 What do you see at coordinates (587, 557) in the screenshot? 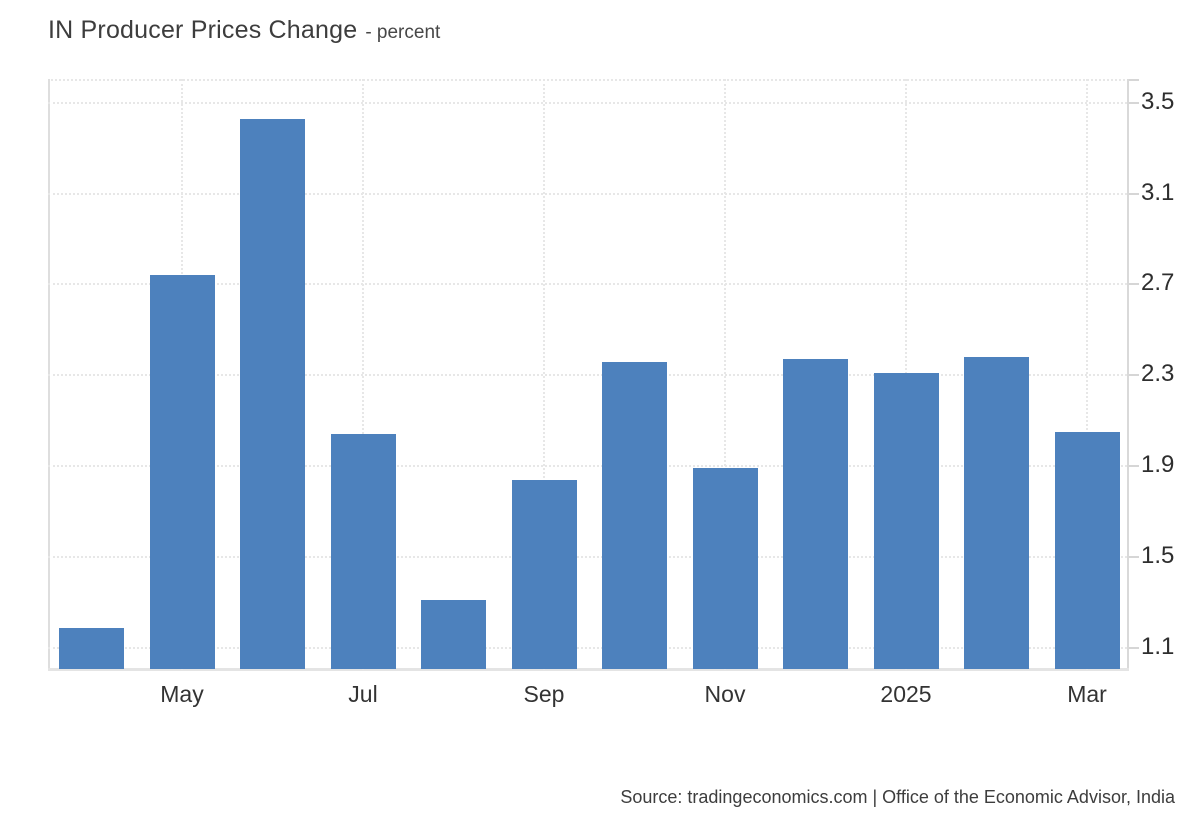
I see `y-gridline-1.5` at bounding box center [587, 557].